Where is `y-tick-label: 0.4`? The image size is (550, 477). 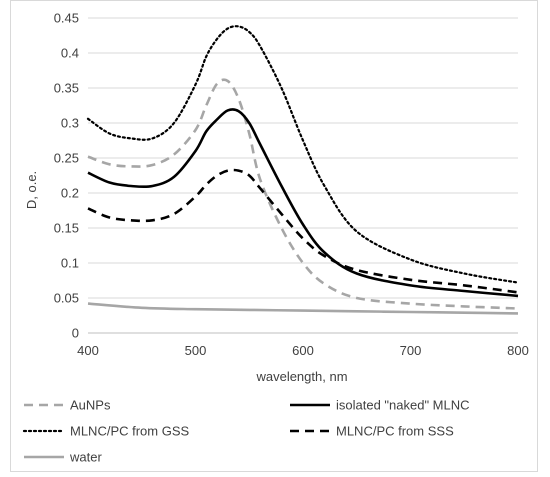 y-tick-label: 0.4 is located at coordinates (70, 53).